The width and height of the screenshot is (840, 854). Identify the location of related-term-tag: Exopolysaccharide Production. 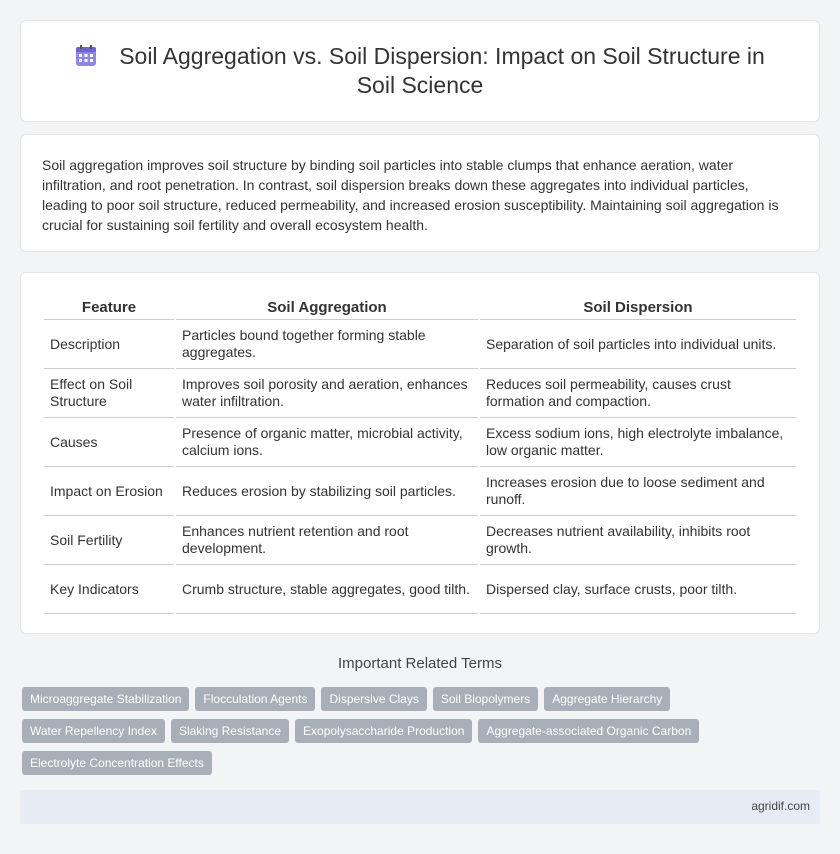
(384, 731).